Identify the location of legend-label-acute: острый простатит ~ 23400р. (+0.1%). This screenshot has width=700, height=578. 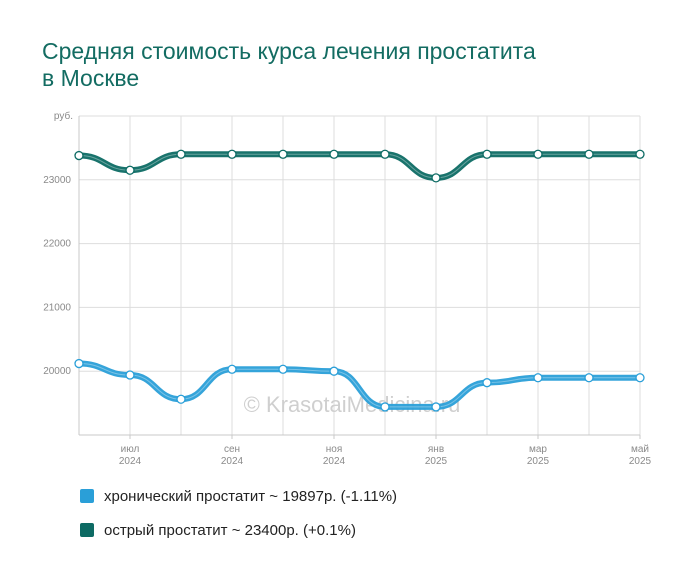
(230, 530).